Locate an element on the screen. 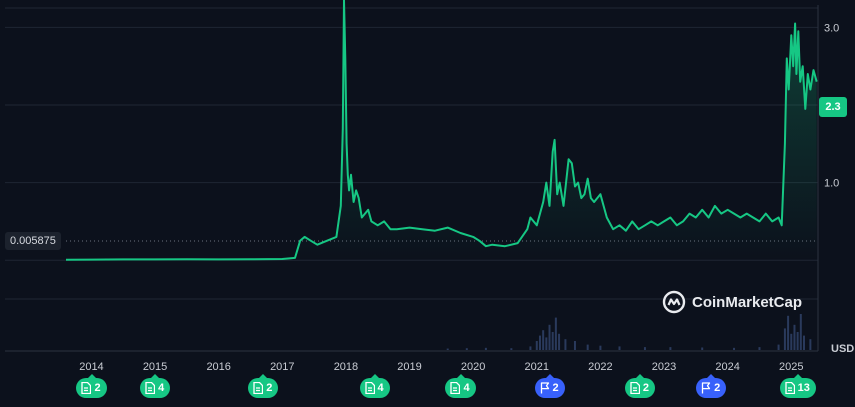  x-tick-label: 2019 is located at coordinates (409, 367).